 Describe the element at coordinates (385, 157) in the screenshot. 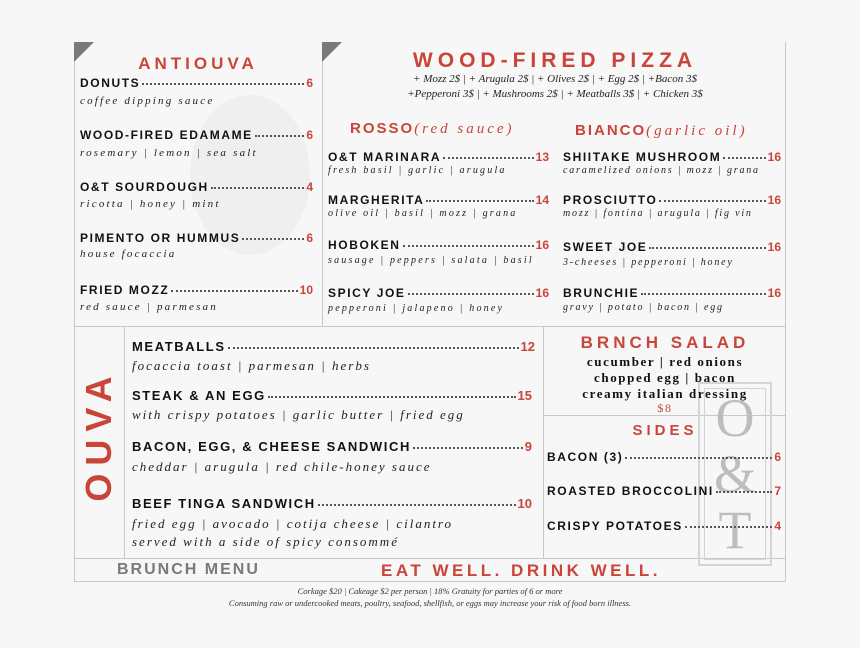

I see `item-name: O&T MARINARA` at that location.